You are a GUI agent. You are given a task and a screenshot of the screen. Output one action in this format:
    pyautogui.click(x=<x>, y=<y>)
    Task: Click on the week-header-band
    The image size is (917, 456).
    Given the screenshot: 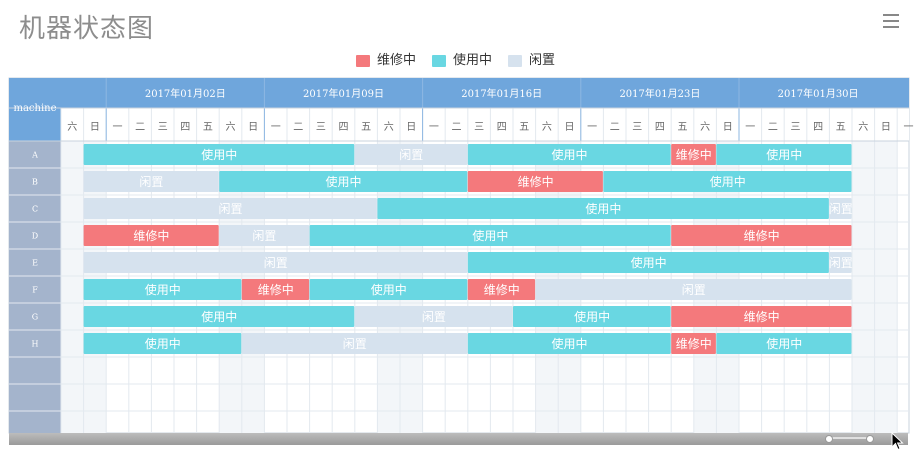 What is the action you would take?
    pyautogui.click(x=485, y=93)
    